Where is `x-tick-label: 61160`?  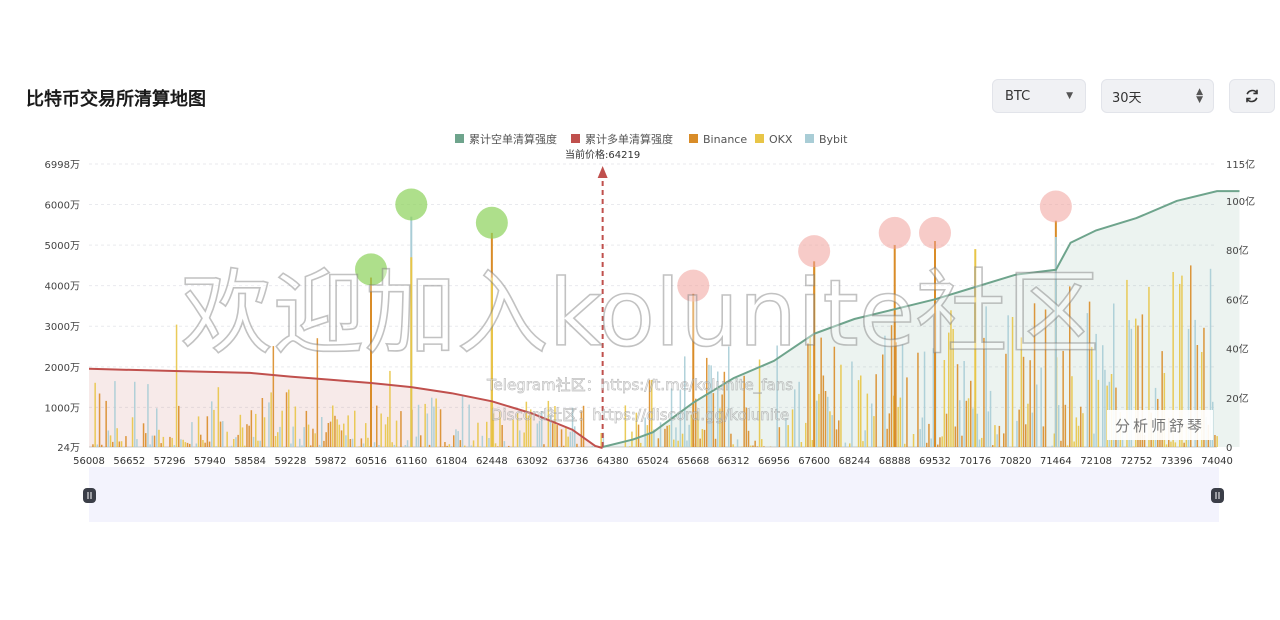
x-tick-label: 61160 is located at coordinates (411, 461).